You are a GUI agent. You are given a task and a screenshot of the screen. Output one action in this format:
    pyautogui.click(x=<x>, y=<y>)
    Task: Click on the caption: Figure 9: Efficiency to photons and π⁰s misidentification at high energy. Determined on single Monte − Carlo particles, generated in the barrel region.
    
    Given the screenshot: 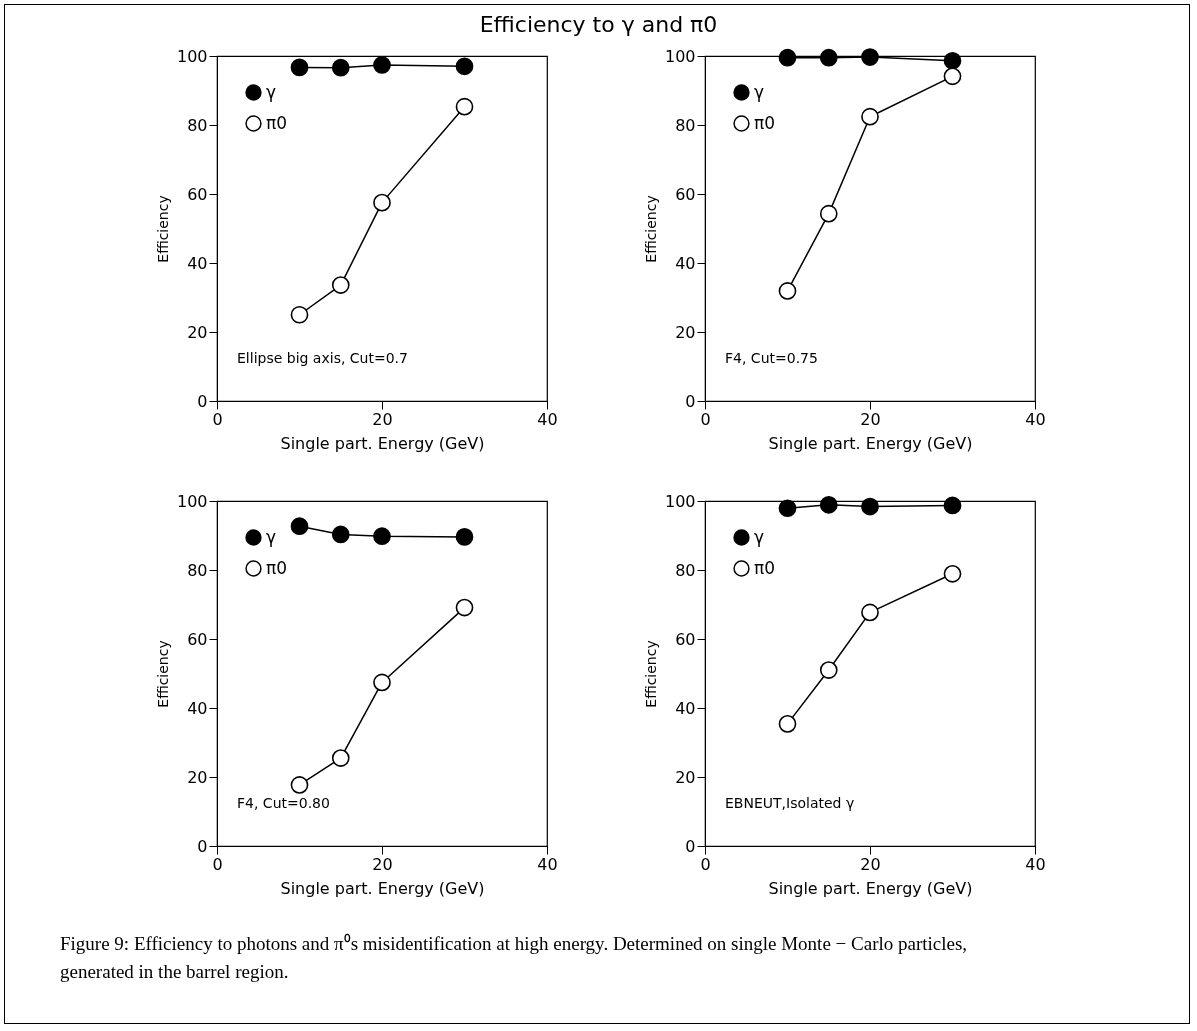 What is the action you would take?
    pyautogui.click(x=514, y=958)
    